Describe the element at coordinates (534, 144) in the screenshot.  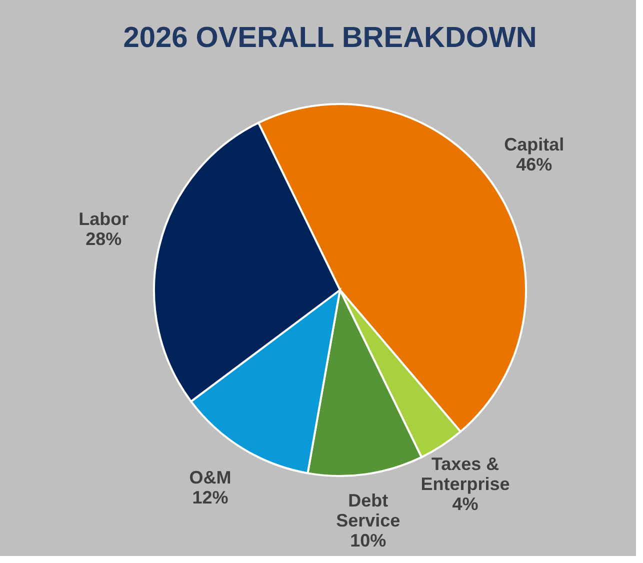
I see `slice-label: Capital` at that location.